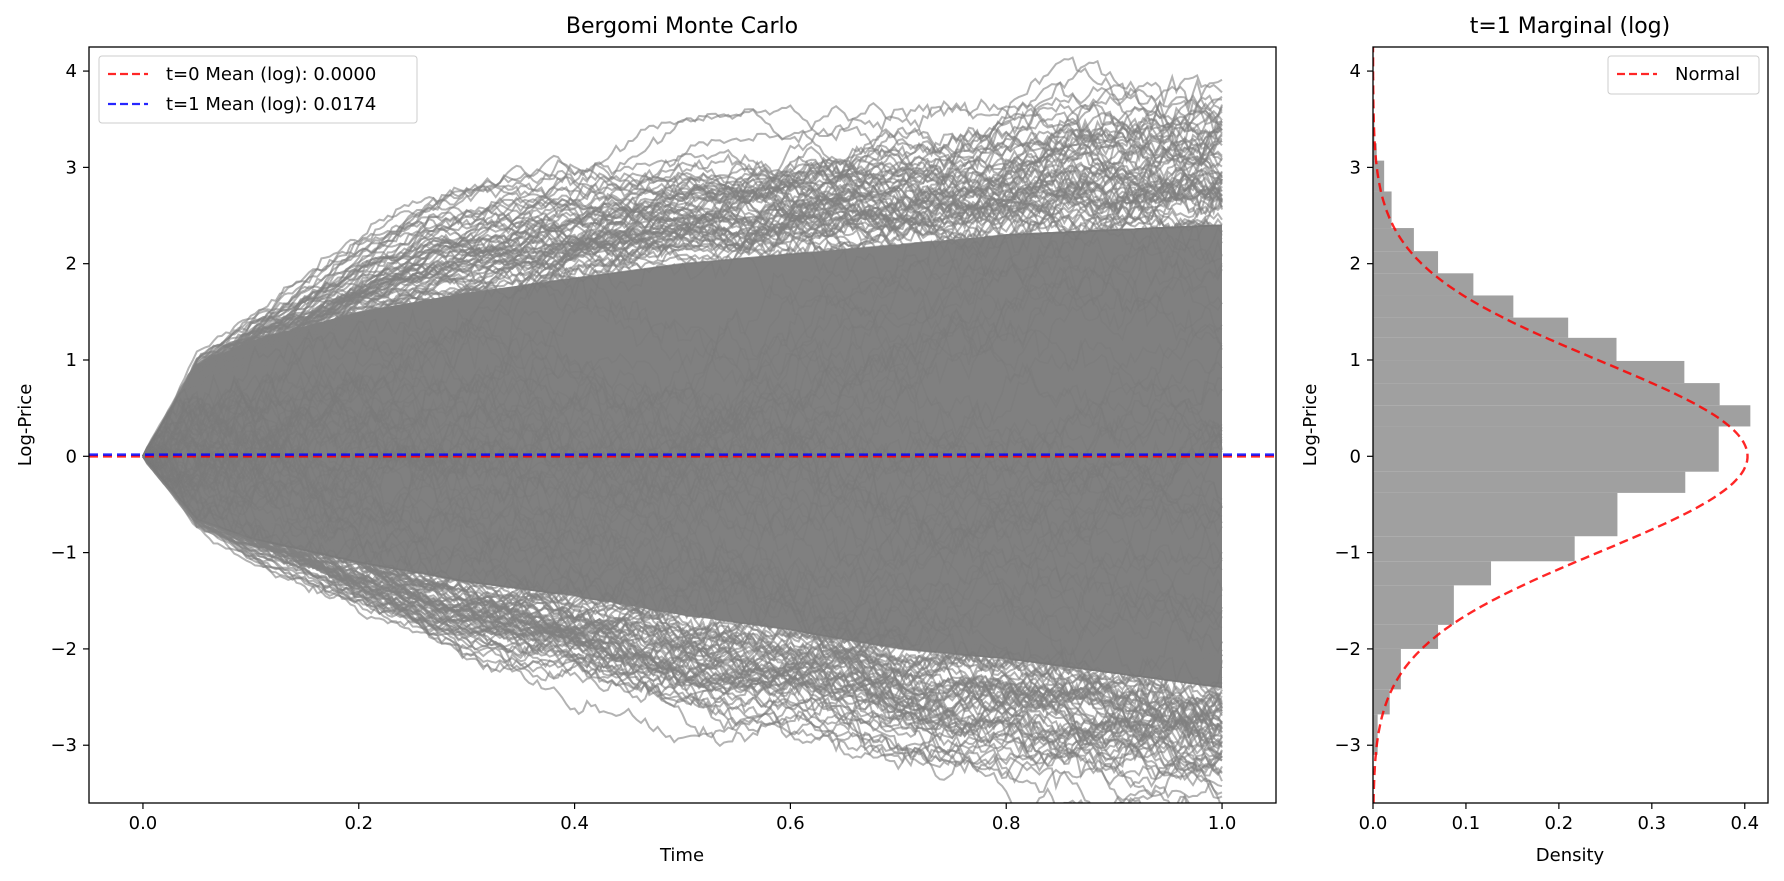  What do you see at coordinates (1570, 855) in the screenshot?
I see `histogram-x-axis-label: Density` at bounding box center [1570, 855].